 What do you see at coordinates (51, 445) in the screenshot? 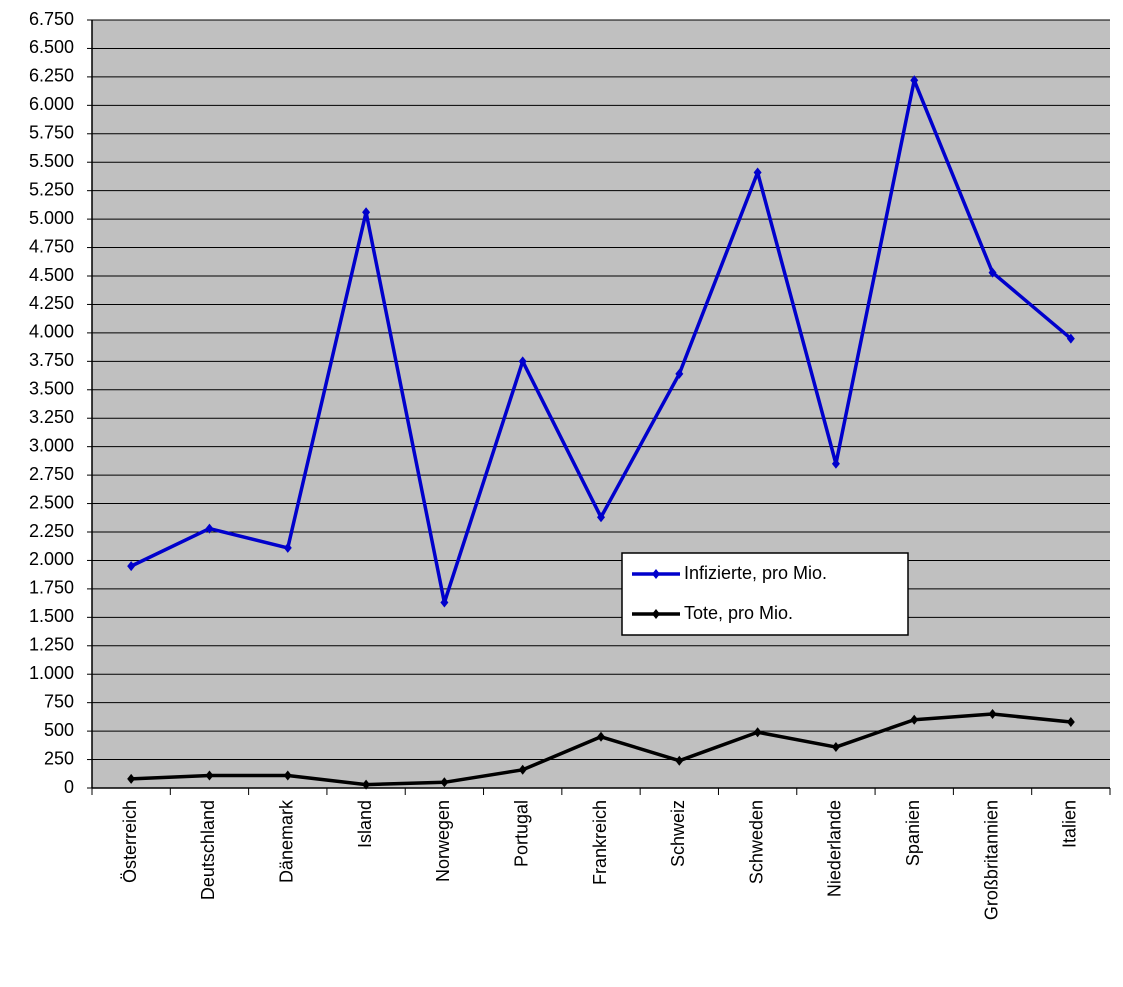
I see `y-tick-label: 3.000` at bounding box center [51, 445].